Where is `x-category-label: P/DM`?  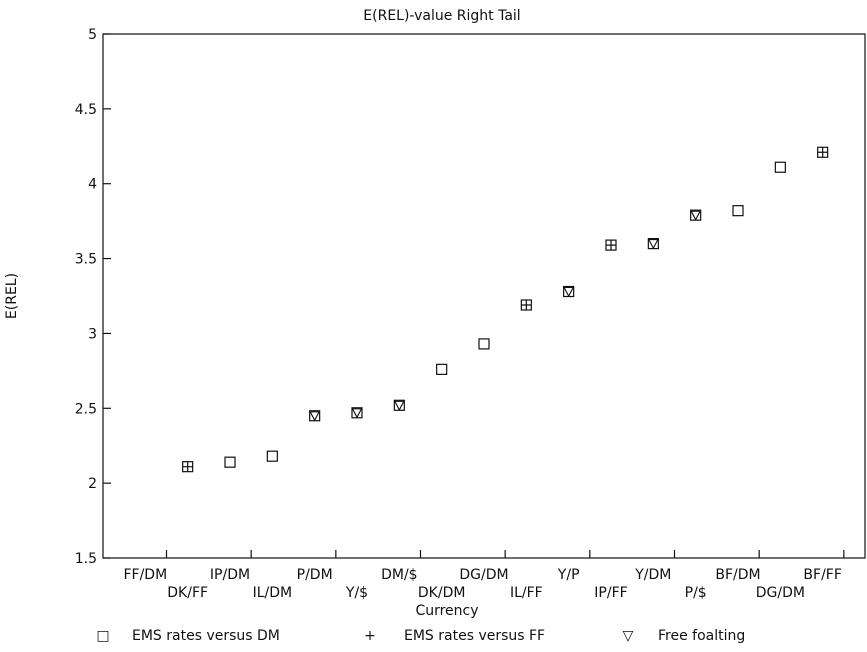
x-category-label: P/DM is located at coordinates (315, 575).